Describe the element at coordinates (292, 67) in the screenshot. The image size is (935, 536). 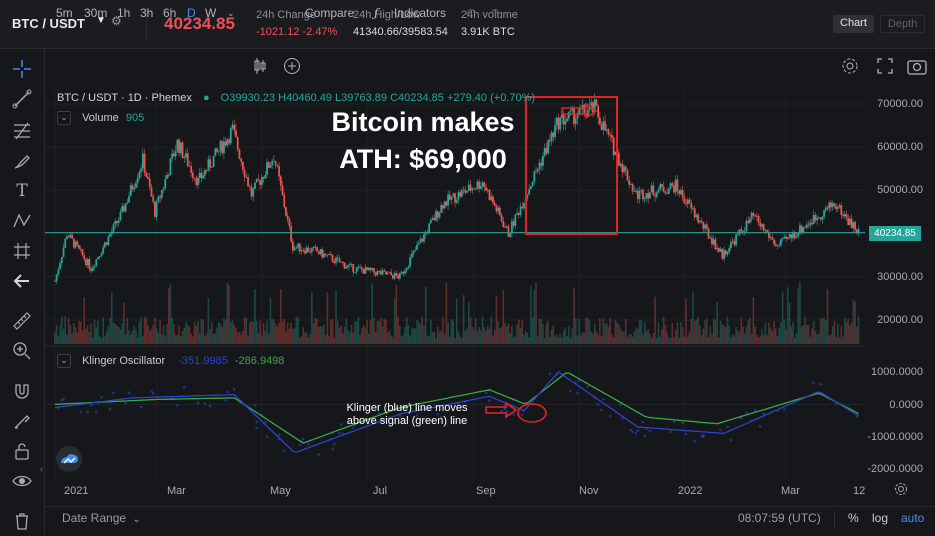
I see `compare-icon` at that location.